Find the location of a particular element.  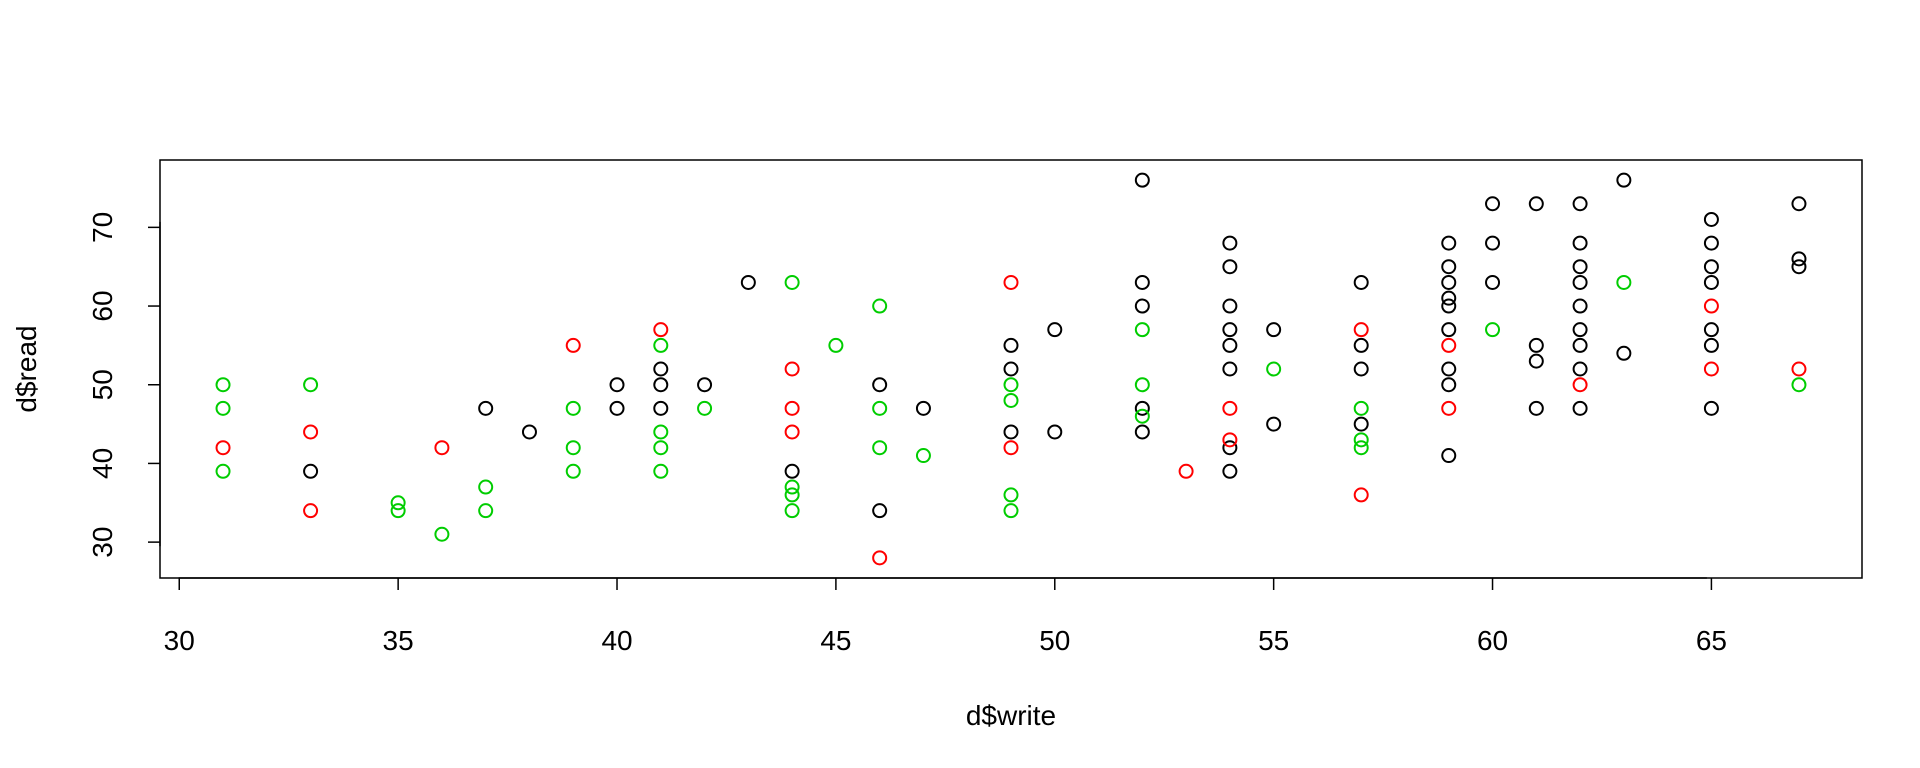

x-tick-label: 45 is located at coordinates (835, 640).